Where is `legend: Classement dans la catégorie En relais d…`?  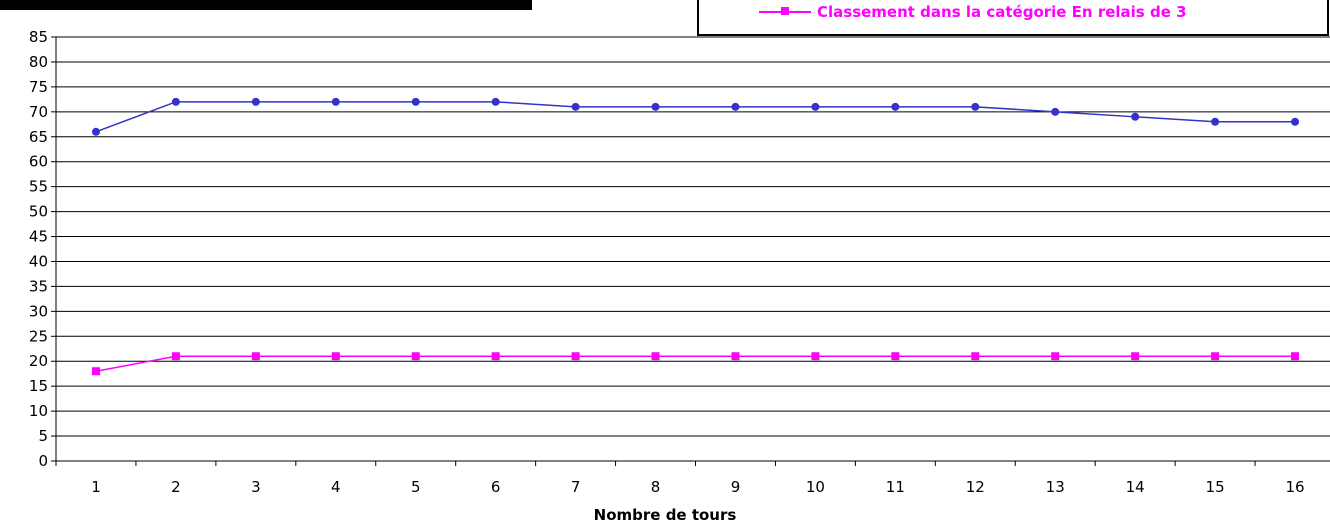 legend: Classement dans la catégorie En relais d… is located at coordinates (1013, 18).